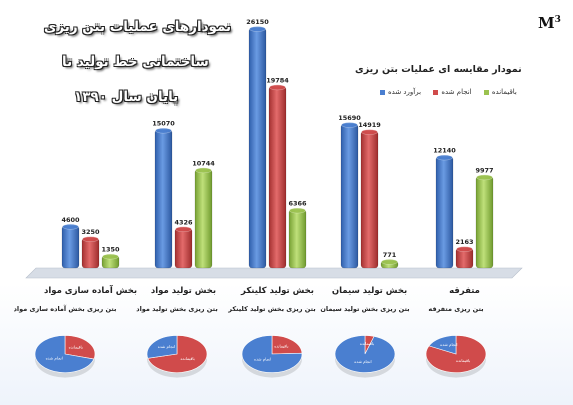 This screenshot has height=405, width=573. Describe the element at coordinates (546, 23) in the screenshot. I see `unit-base: M` at that location.